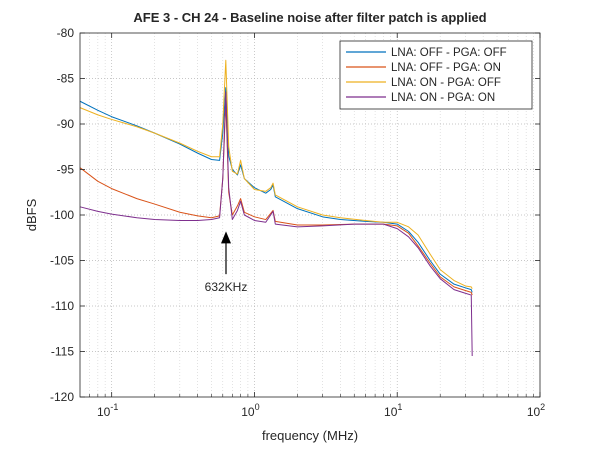 Image resolution: width=593 pixels, height=450 pixels. Describe the element at coordinates (66, 124) in the screenshot. I see `y-tick-label: -90` at that location.